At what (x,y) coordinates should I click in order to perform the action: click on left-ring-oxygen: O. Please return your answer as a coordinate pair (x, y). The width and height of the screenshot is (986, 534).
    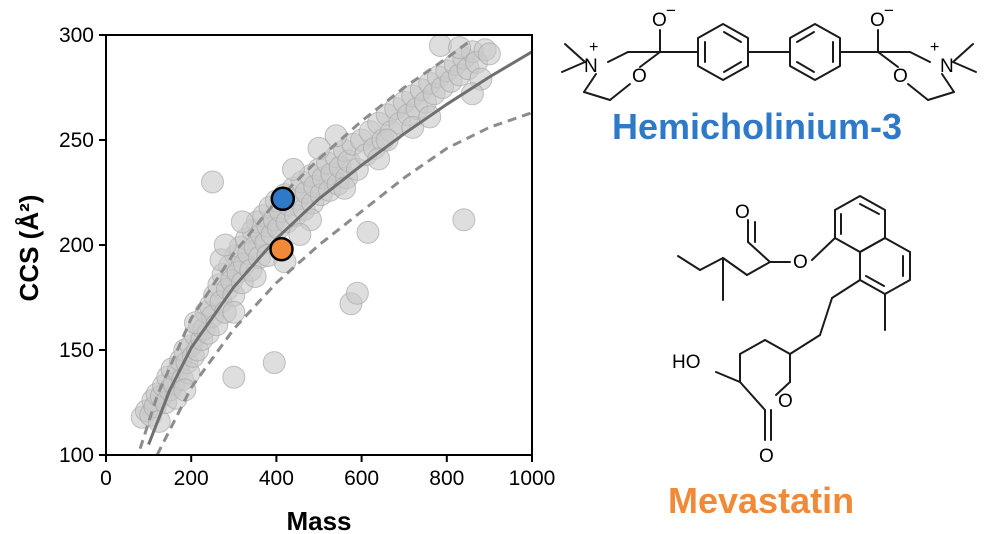
    Looking at the image, I should click on (639, 76).